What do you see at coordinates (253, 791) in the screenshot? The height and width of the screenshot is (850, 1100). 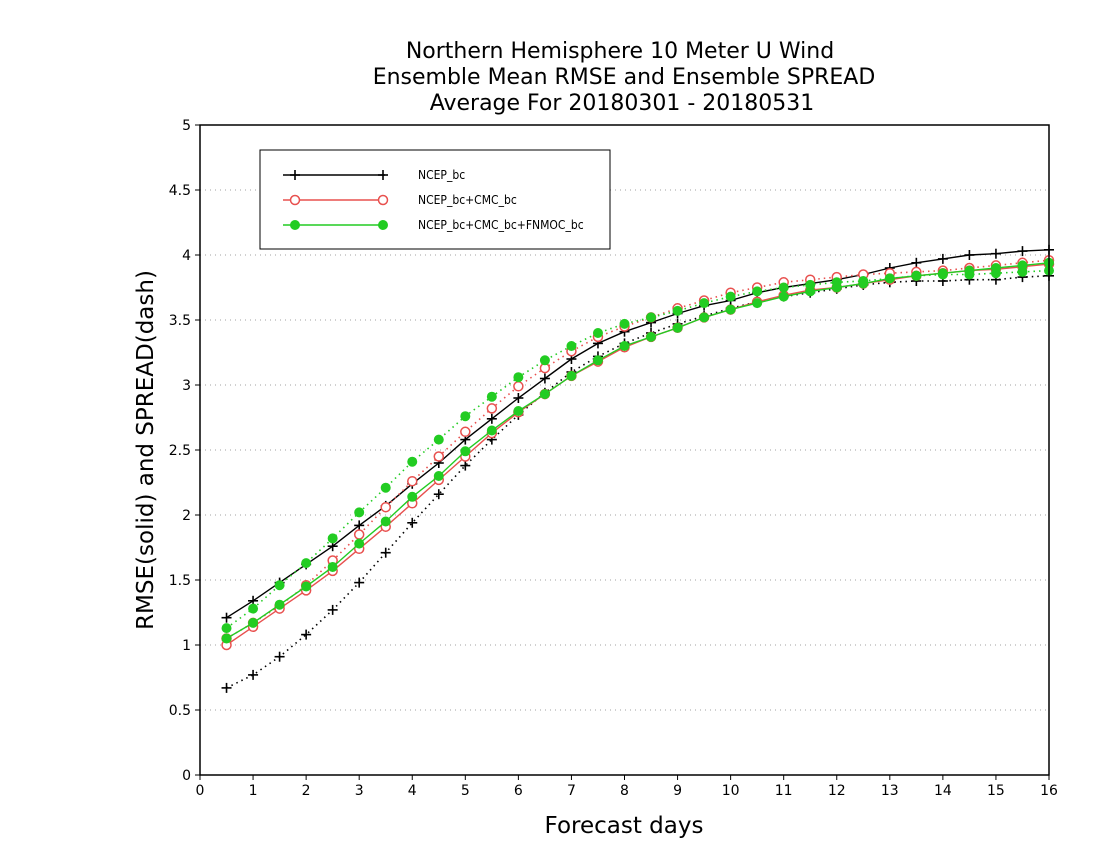 I see `x-tick-label: 1` at bounding box center [253, 791].